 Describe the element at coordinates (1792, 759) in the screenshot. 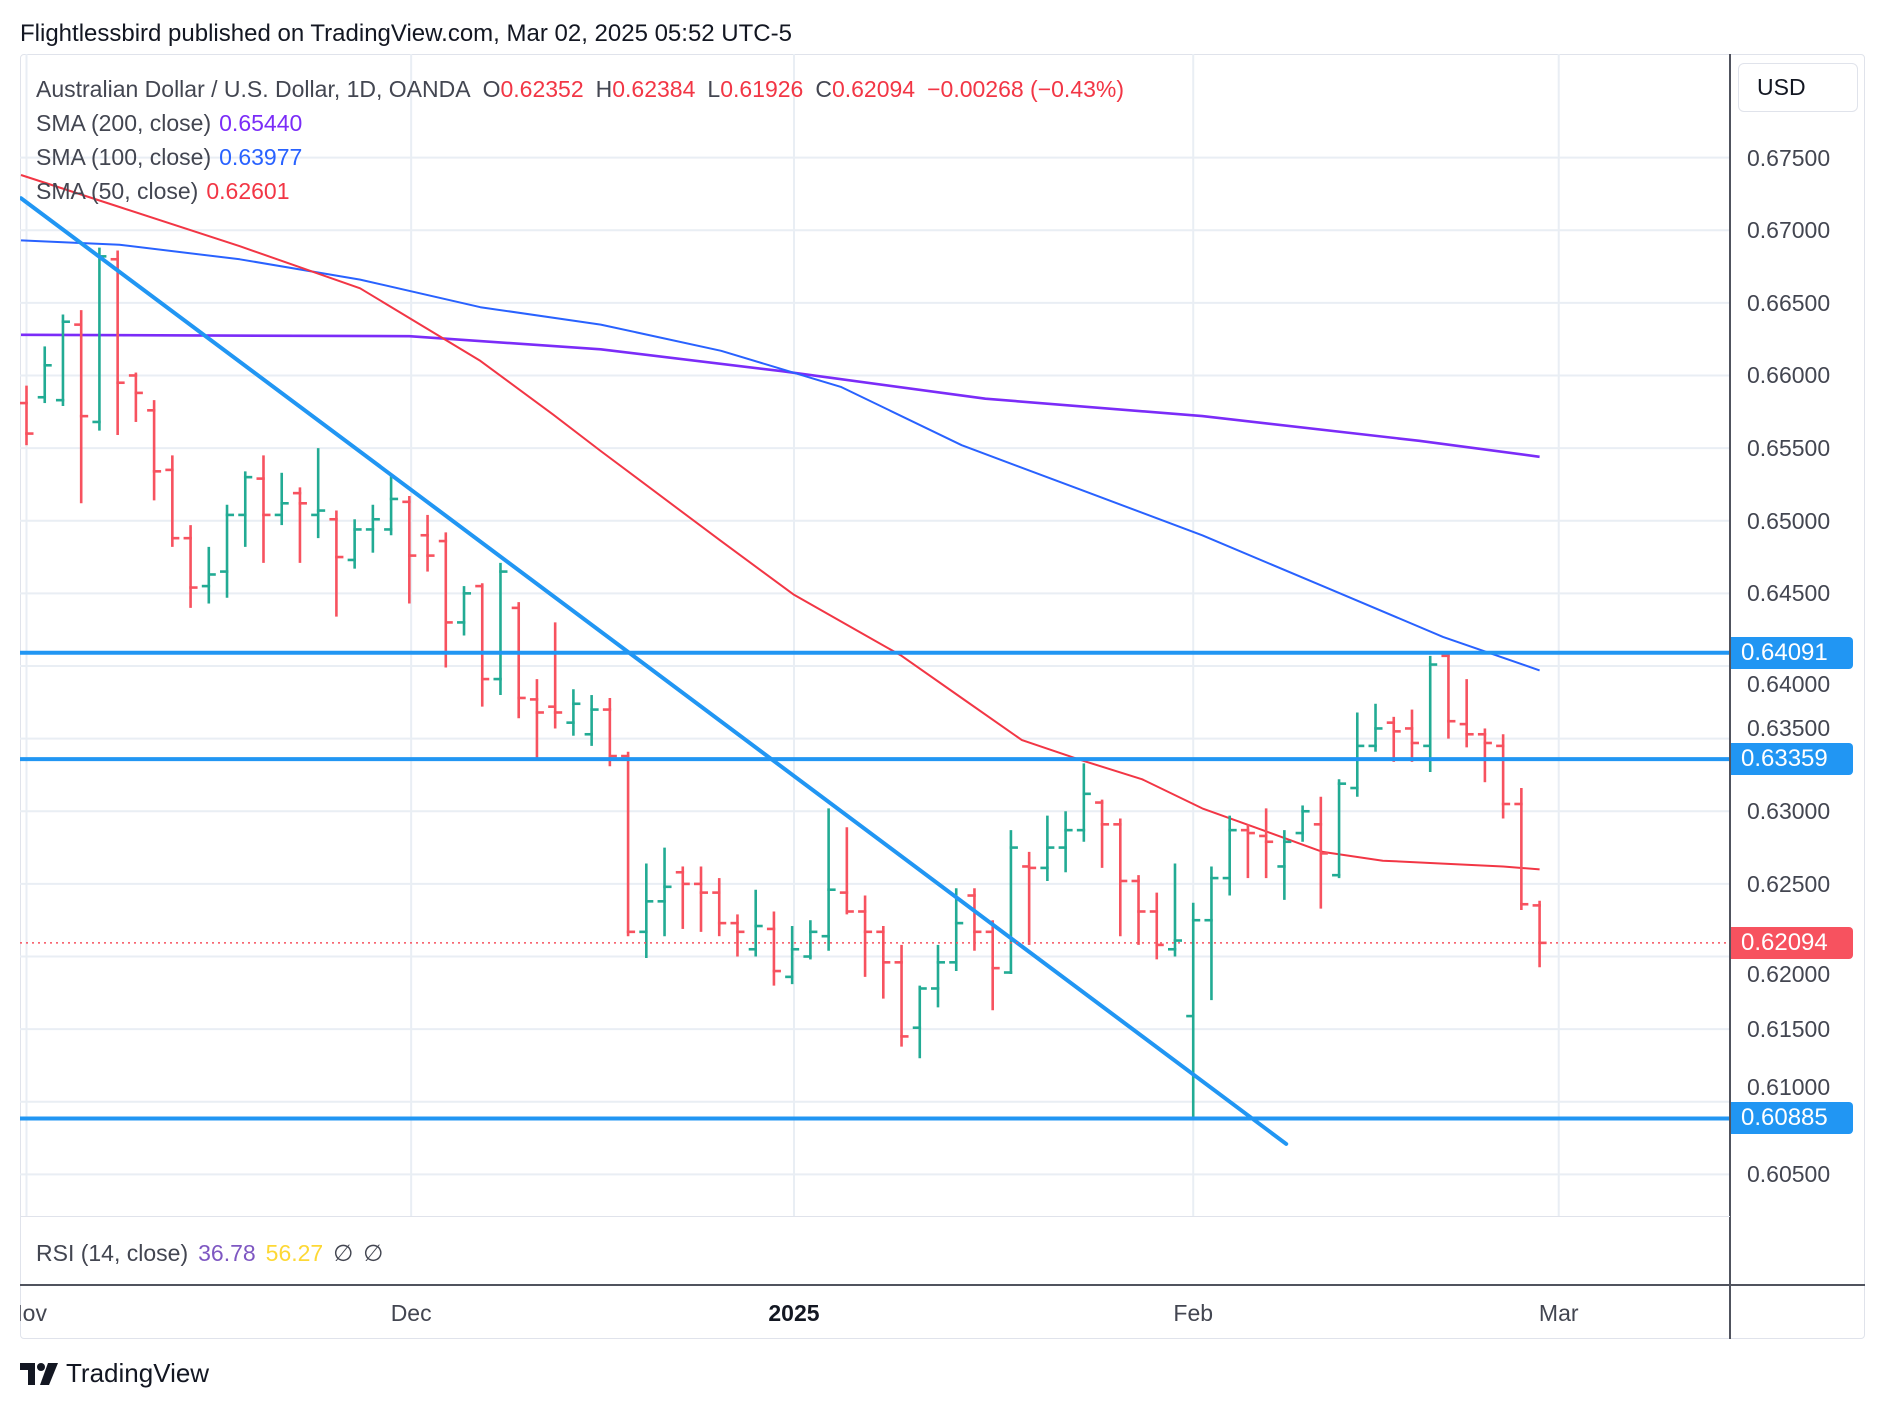

I see `horizontal-level-badge: 0.63359` at that location.